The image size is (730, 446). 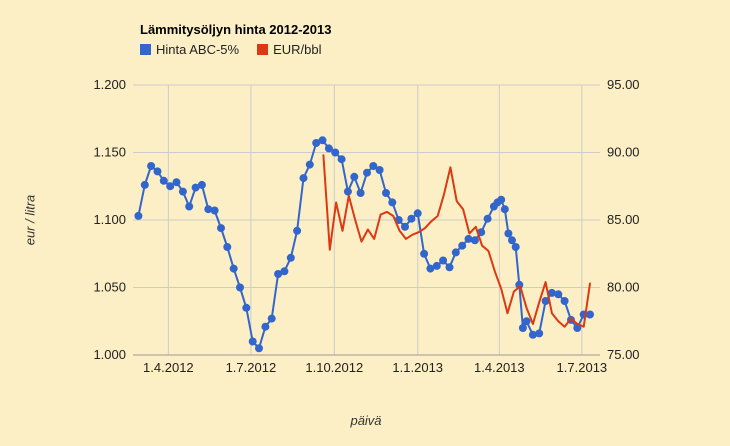 I want to click on x-axis-title: päivä, so click(x=366, y=420).